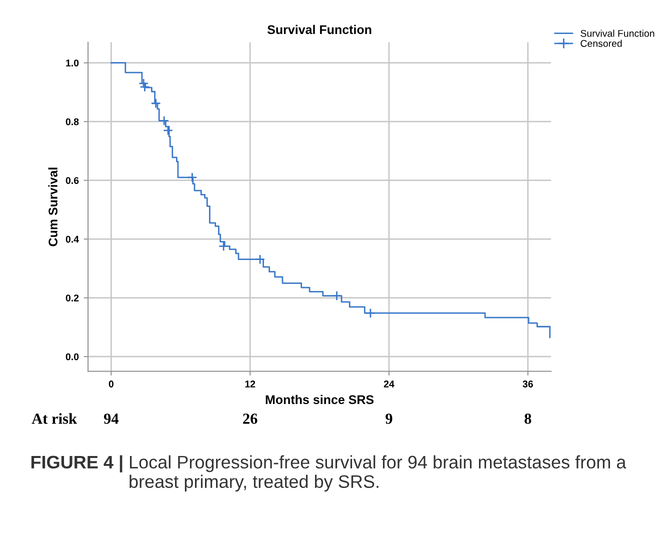 The width and height of the screenshot is (672, 542). Describe the element at coordinates (389, 419) in the screenshot. I see `text: 9` at that location.